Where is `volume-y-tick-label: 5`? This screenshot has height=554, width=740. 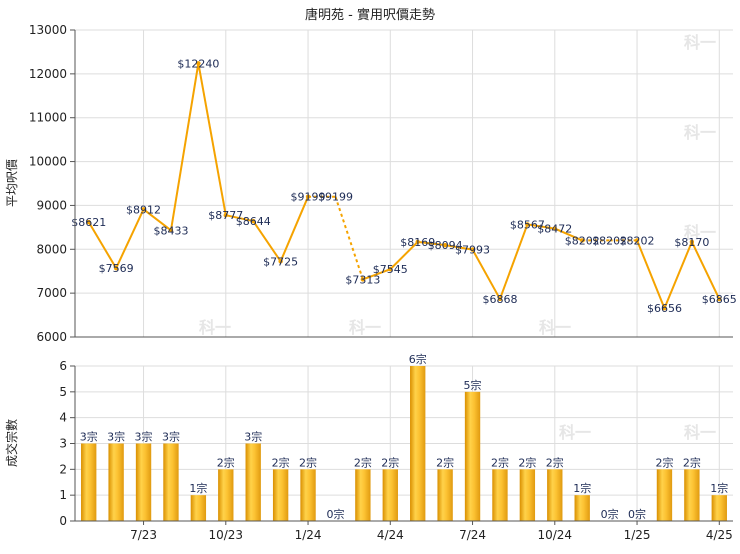
volume-y-tick-label: 5 is located at coordinates (63, 392).